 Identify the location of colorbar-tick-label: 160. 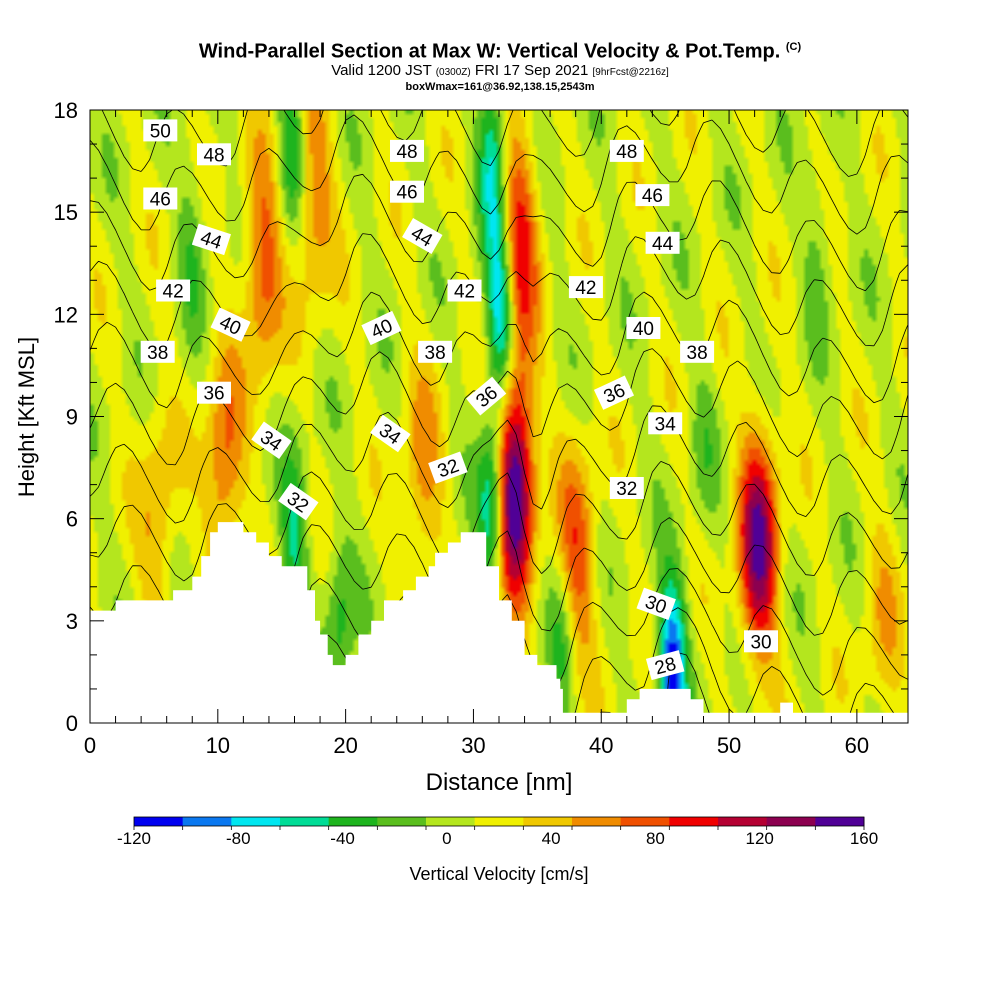
(864, 838).